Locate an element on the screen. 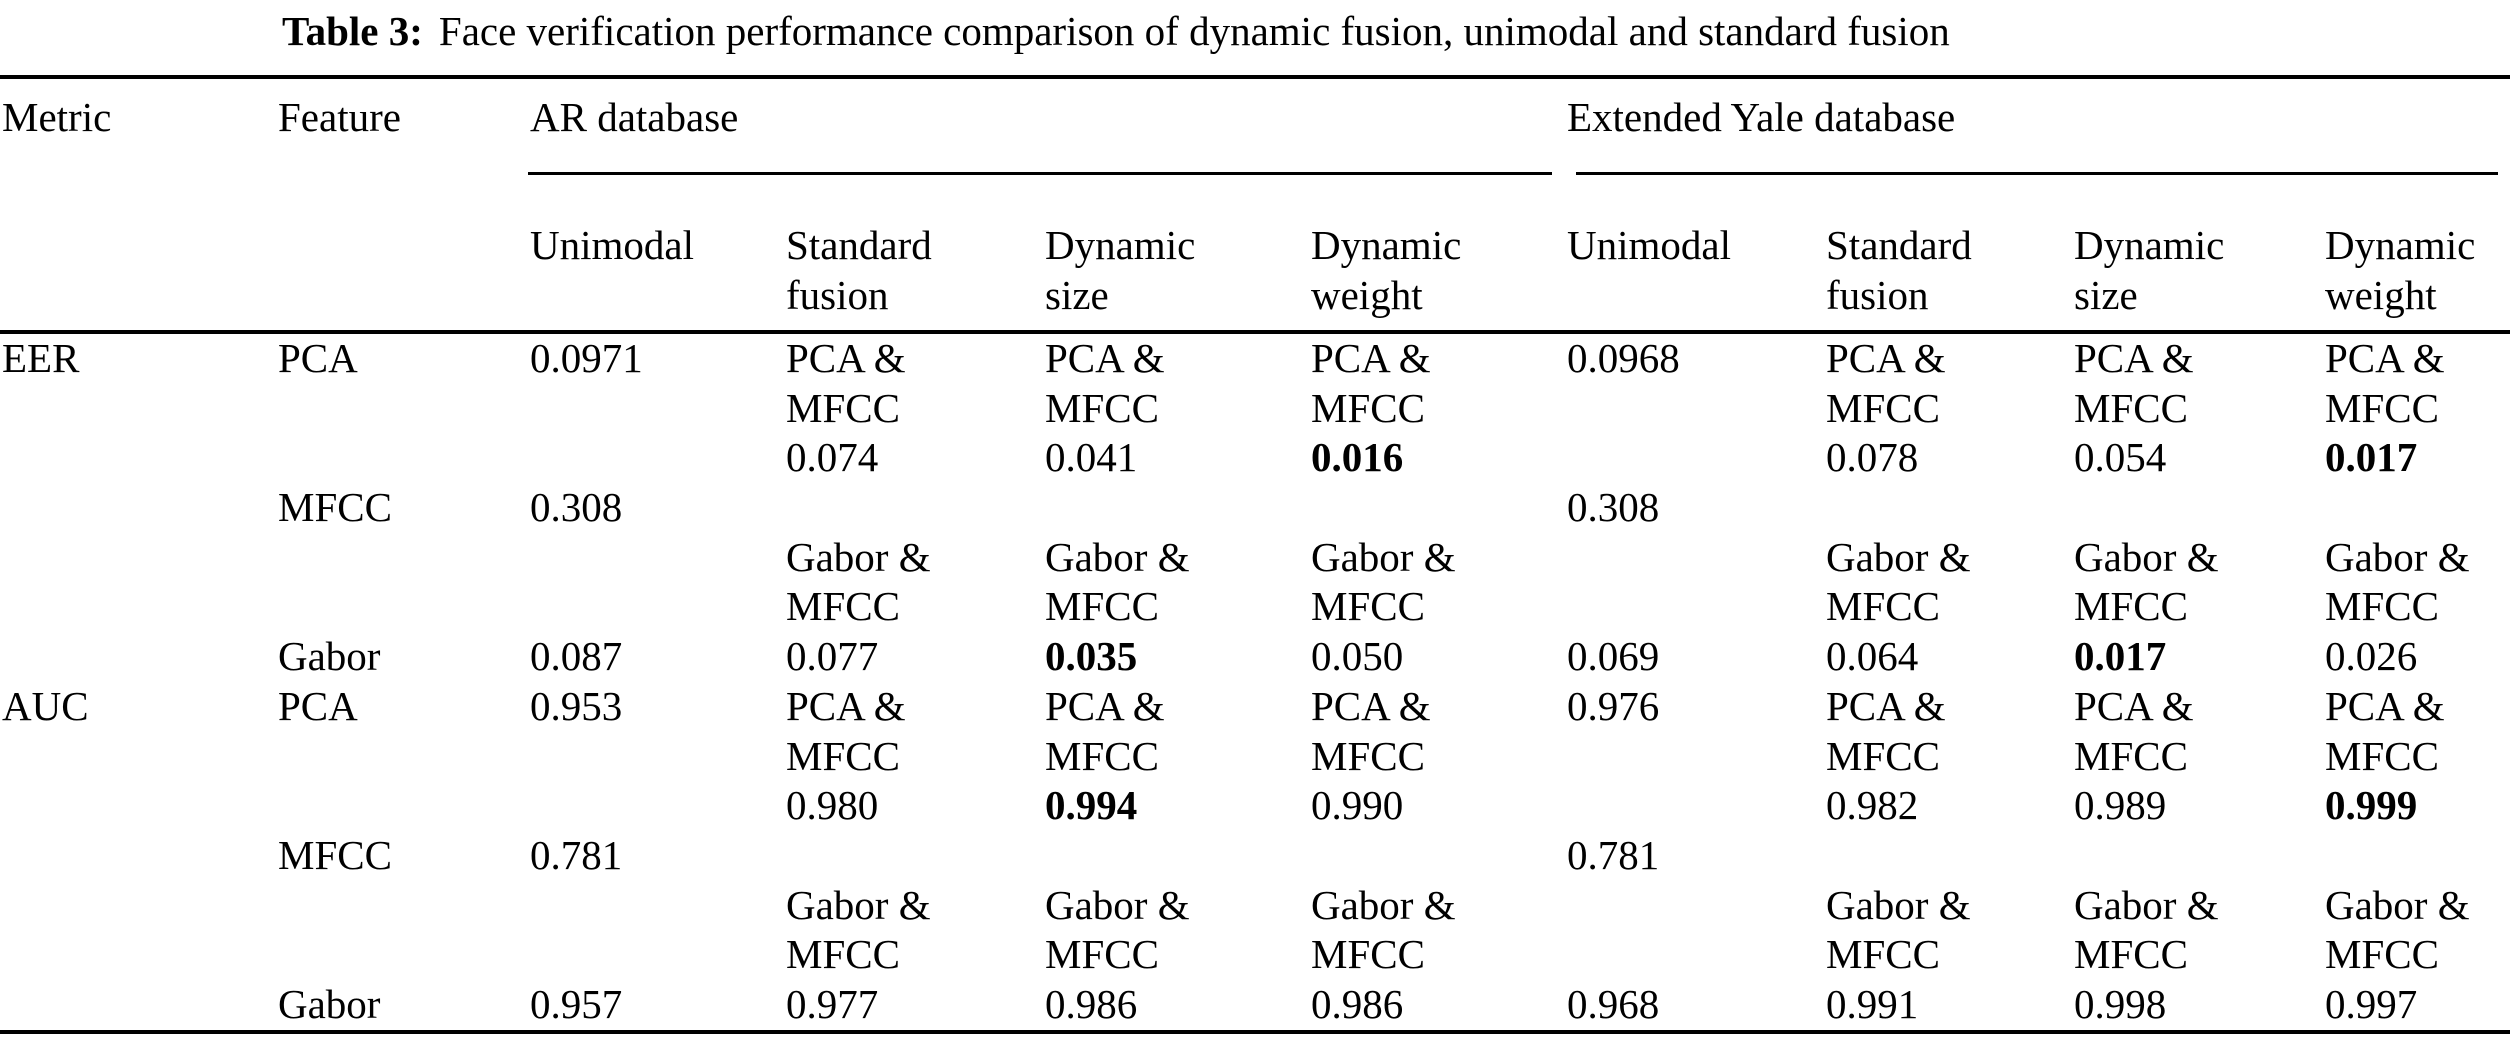 The height and width of the screenshot is (1040, 2510). metric-label-auc: AUC is located at coordinates (45, 705).